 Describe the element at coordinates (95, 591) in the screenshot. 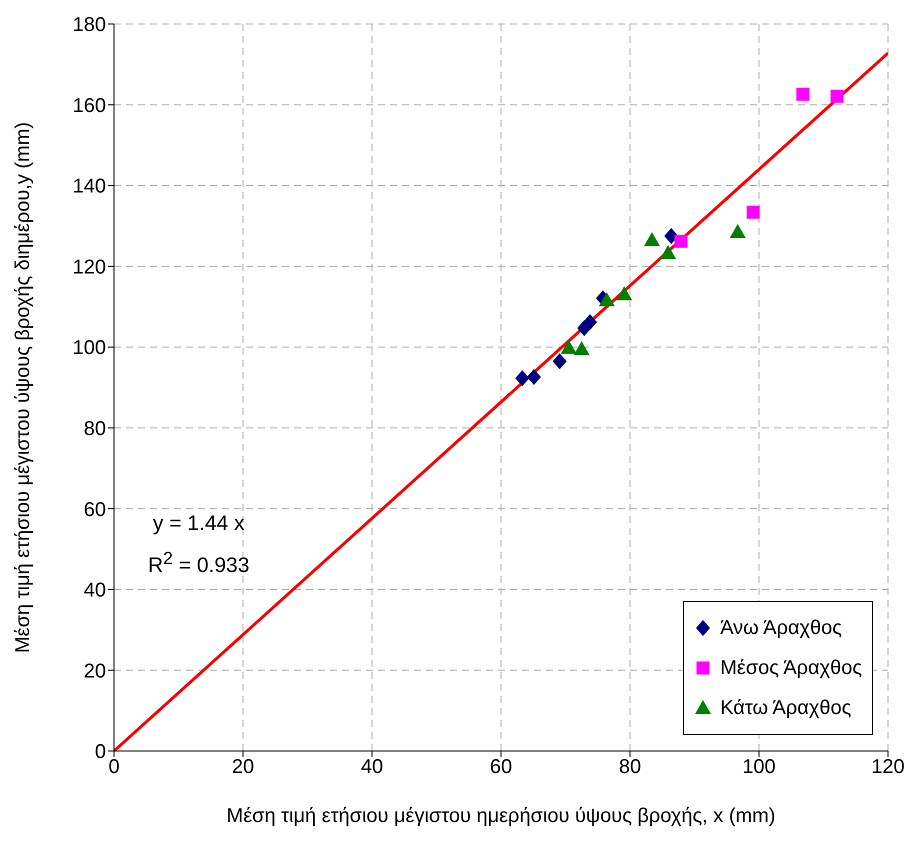

I see `y-tick-label: 40` at that location.